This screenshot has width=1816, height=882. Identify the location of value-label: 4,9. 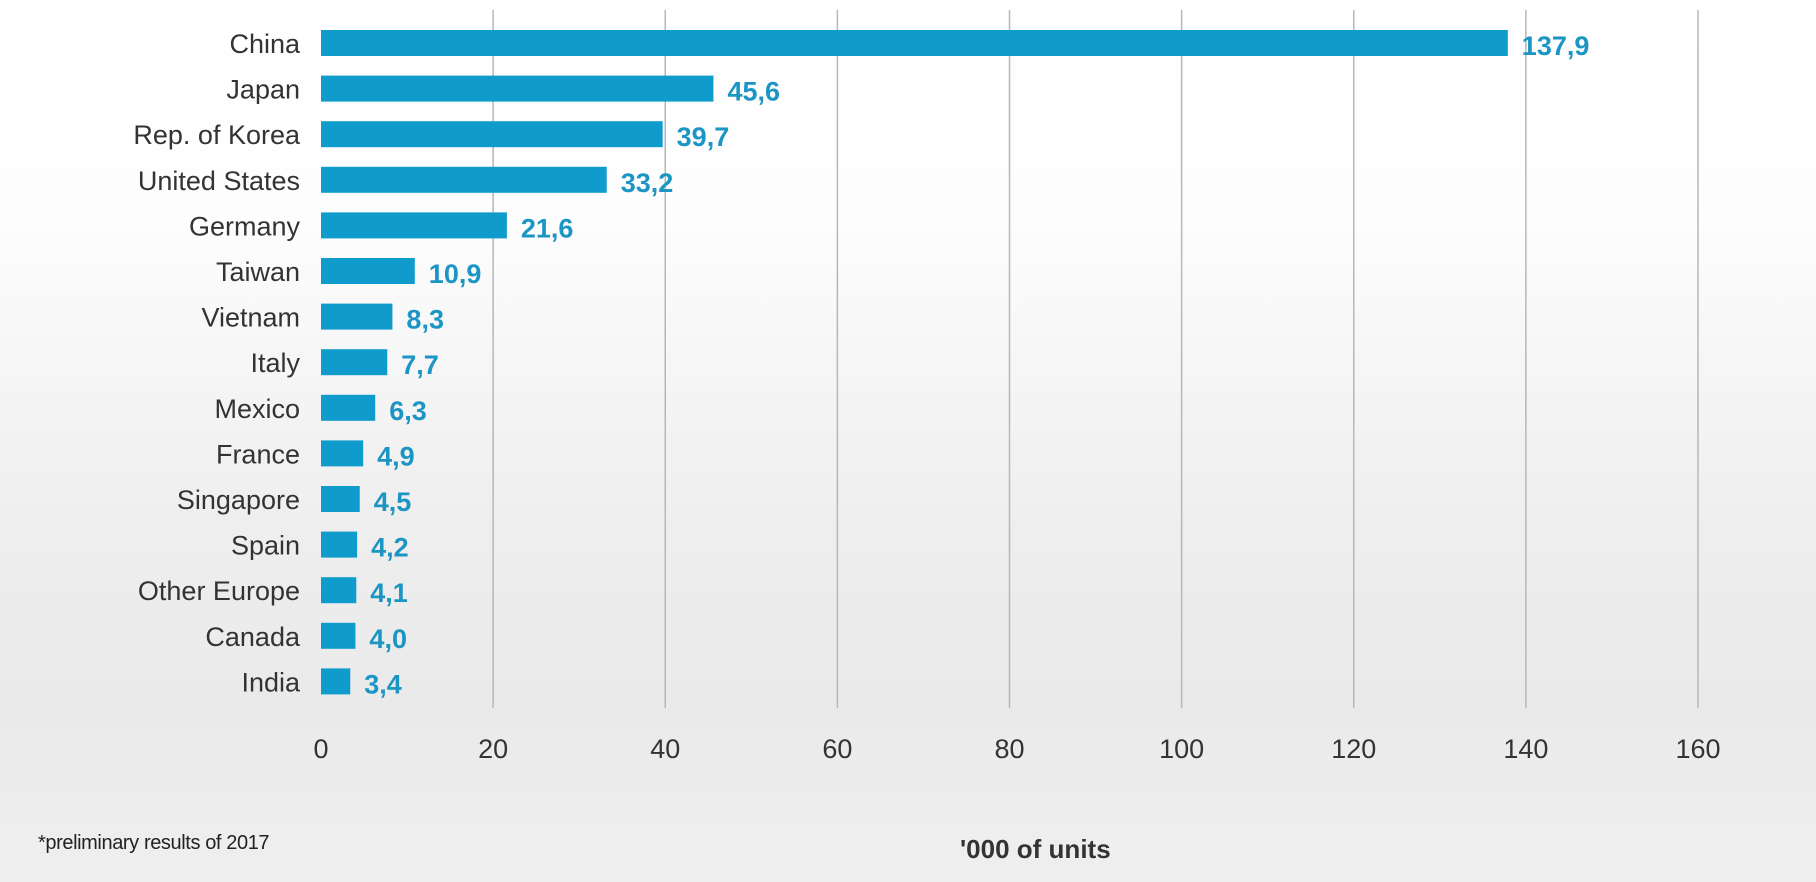
(396, 456).